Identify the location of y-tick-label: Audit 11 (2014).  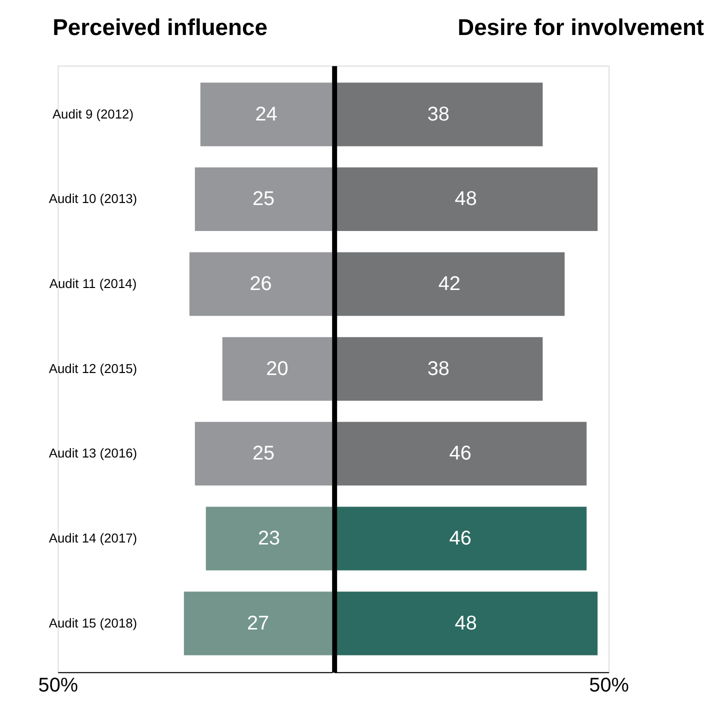
(93, 284).